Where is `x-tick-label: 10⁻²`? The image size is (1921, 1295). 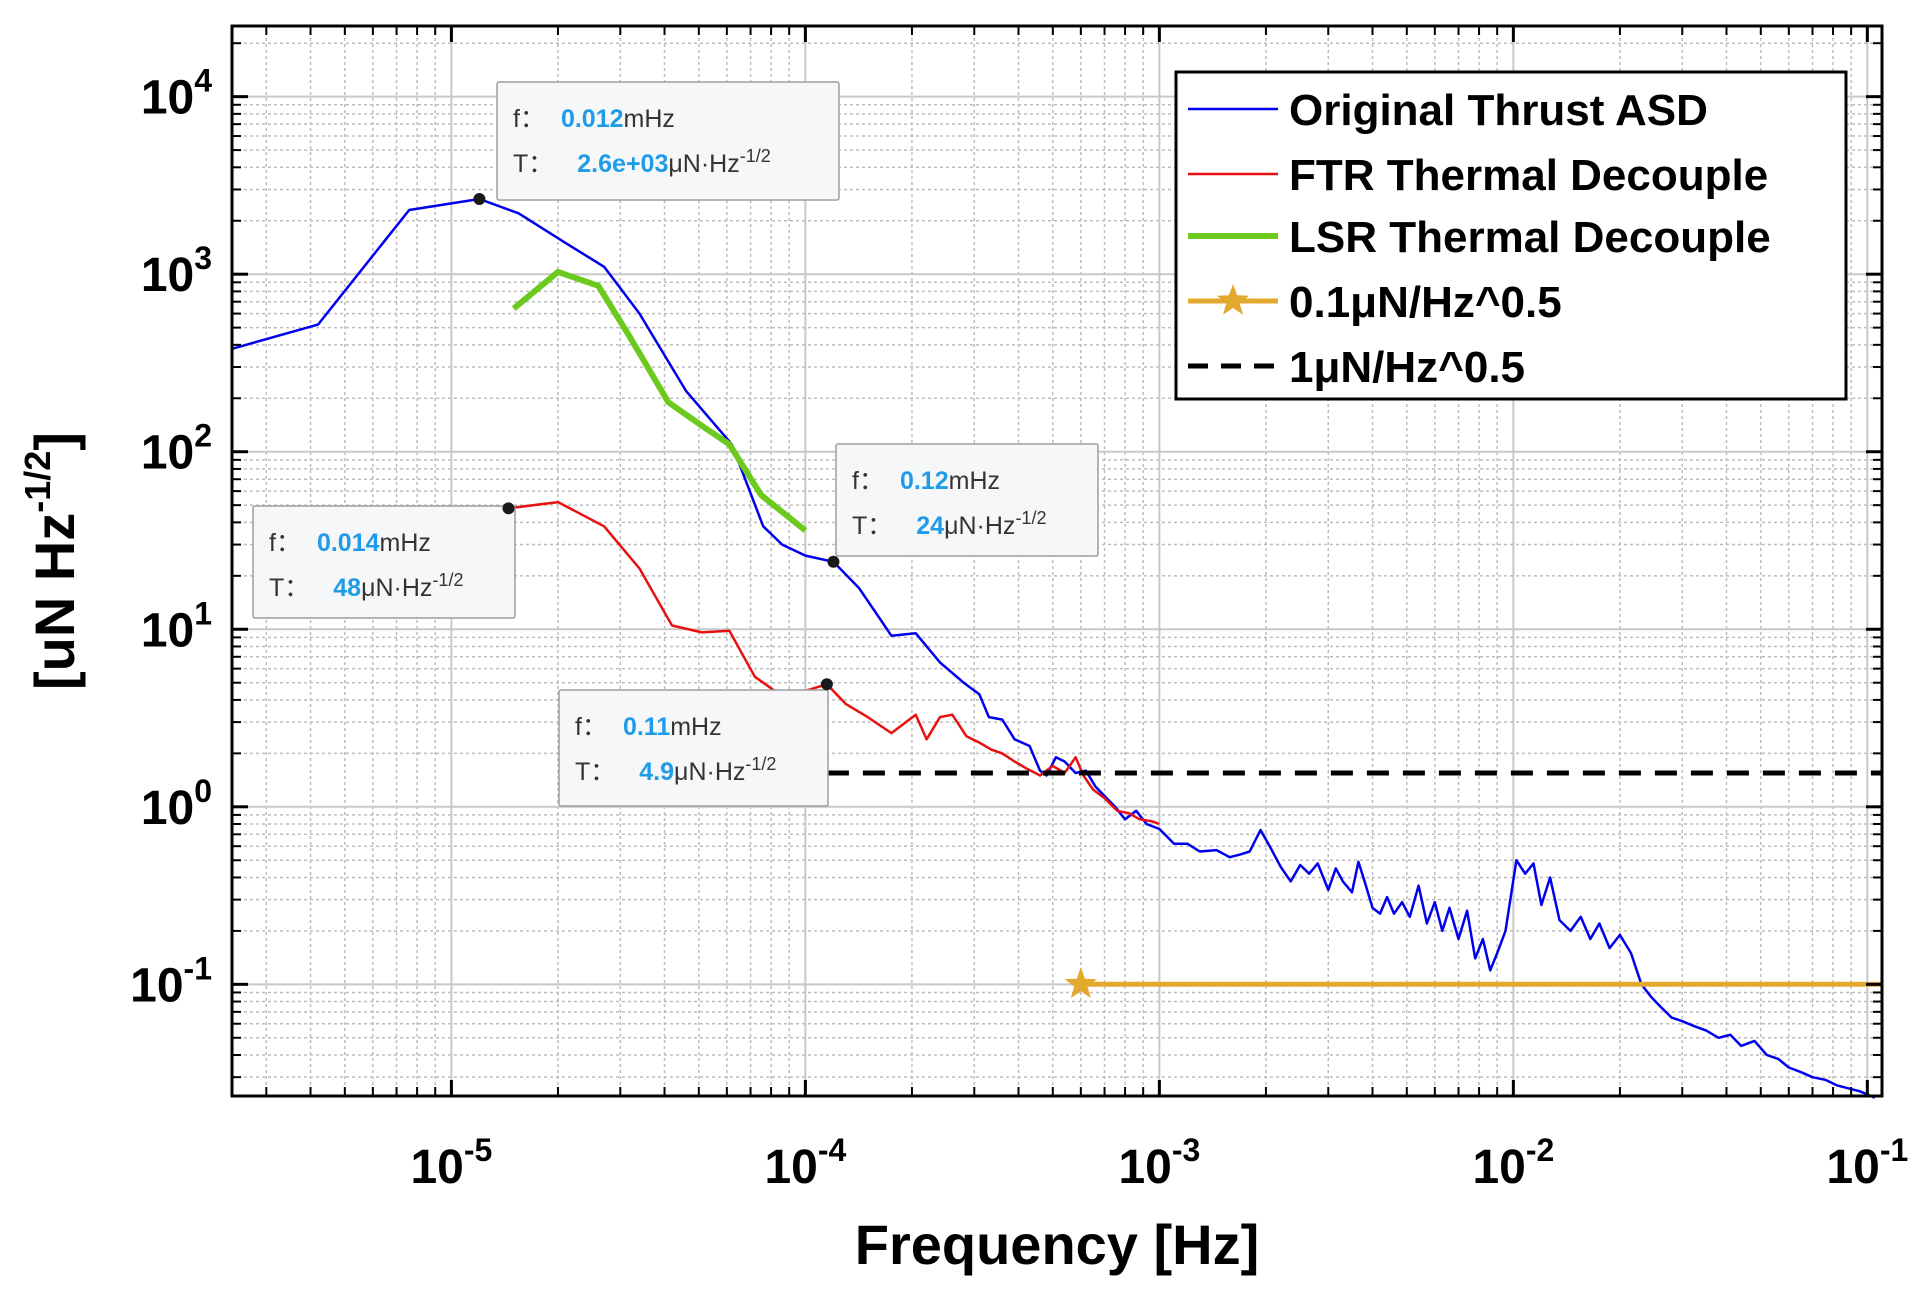
x-tick-label: 10⁻² is located at coordinates (1513, 1163).